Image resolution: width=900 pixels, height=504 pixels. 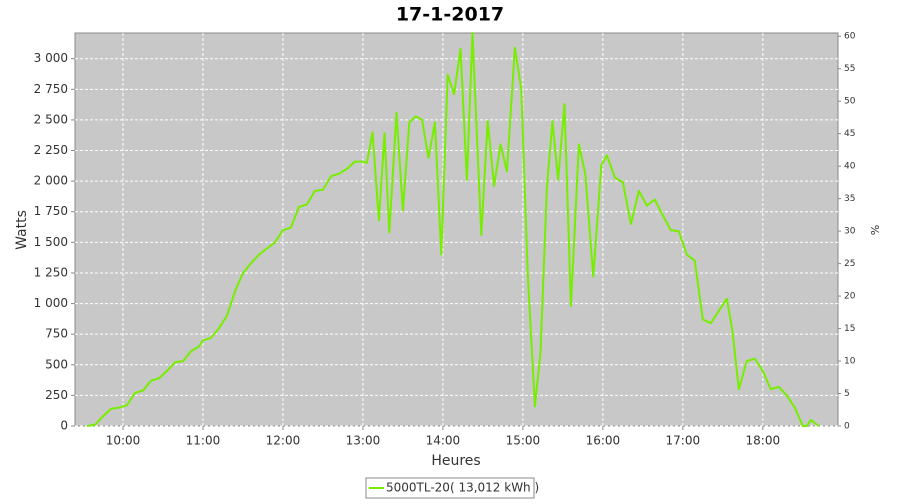 I want to click on x-tick-label: 14:00, so click(x=443, y=441).